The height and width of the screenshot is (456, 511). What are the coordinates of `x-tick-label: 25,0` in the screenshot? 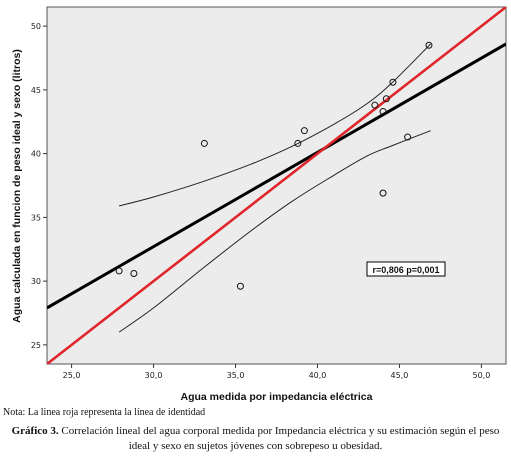 It's located at (72, 375).